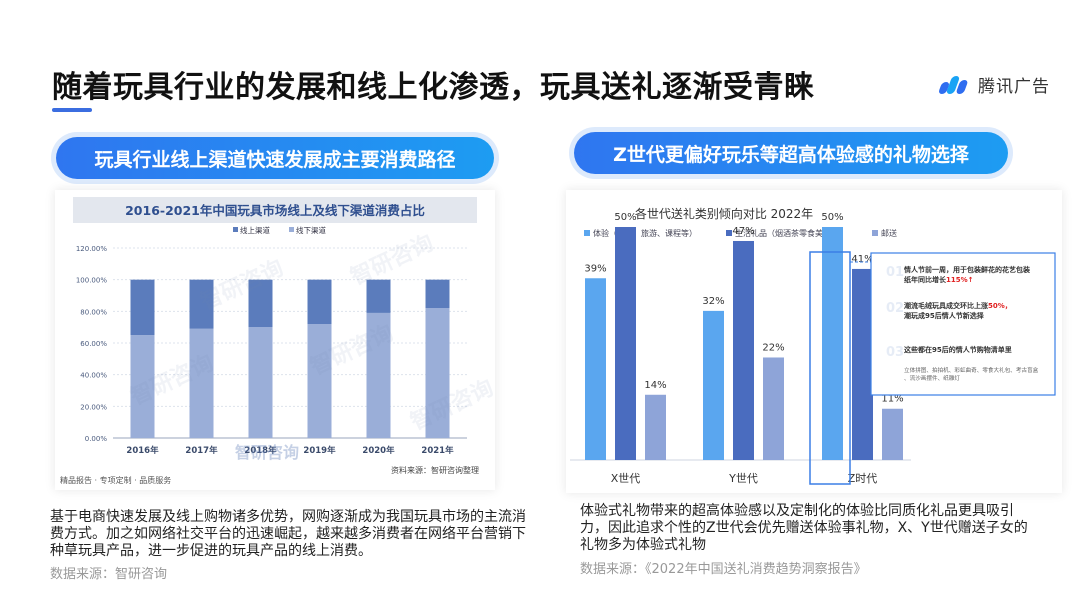 The image size is (1080, 608). Describe the element at coordinates (435, 470) in the screenshot. I see `footer-right: 资料来源：智研咨询整理` at that location.